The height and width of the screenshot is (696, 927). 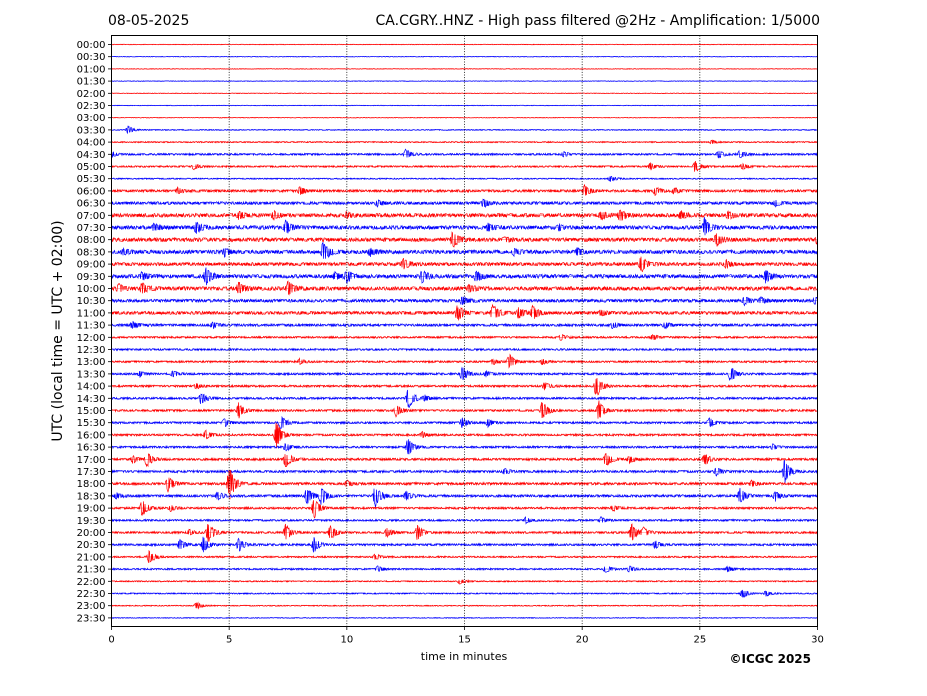 I want to click on copyright-credit: ©ICGC 2025, so click(x=770, y=659).